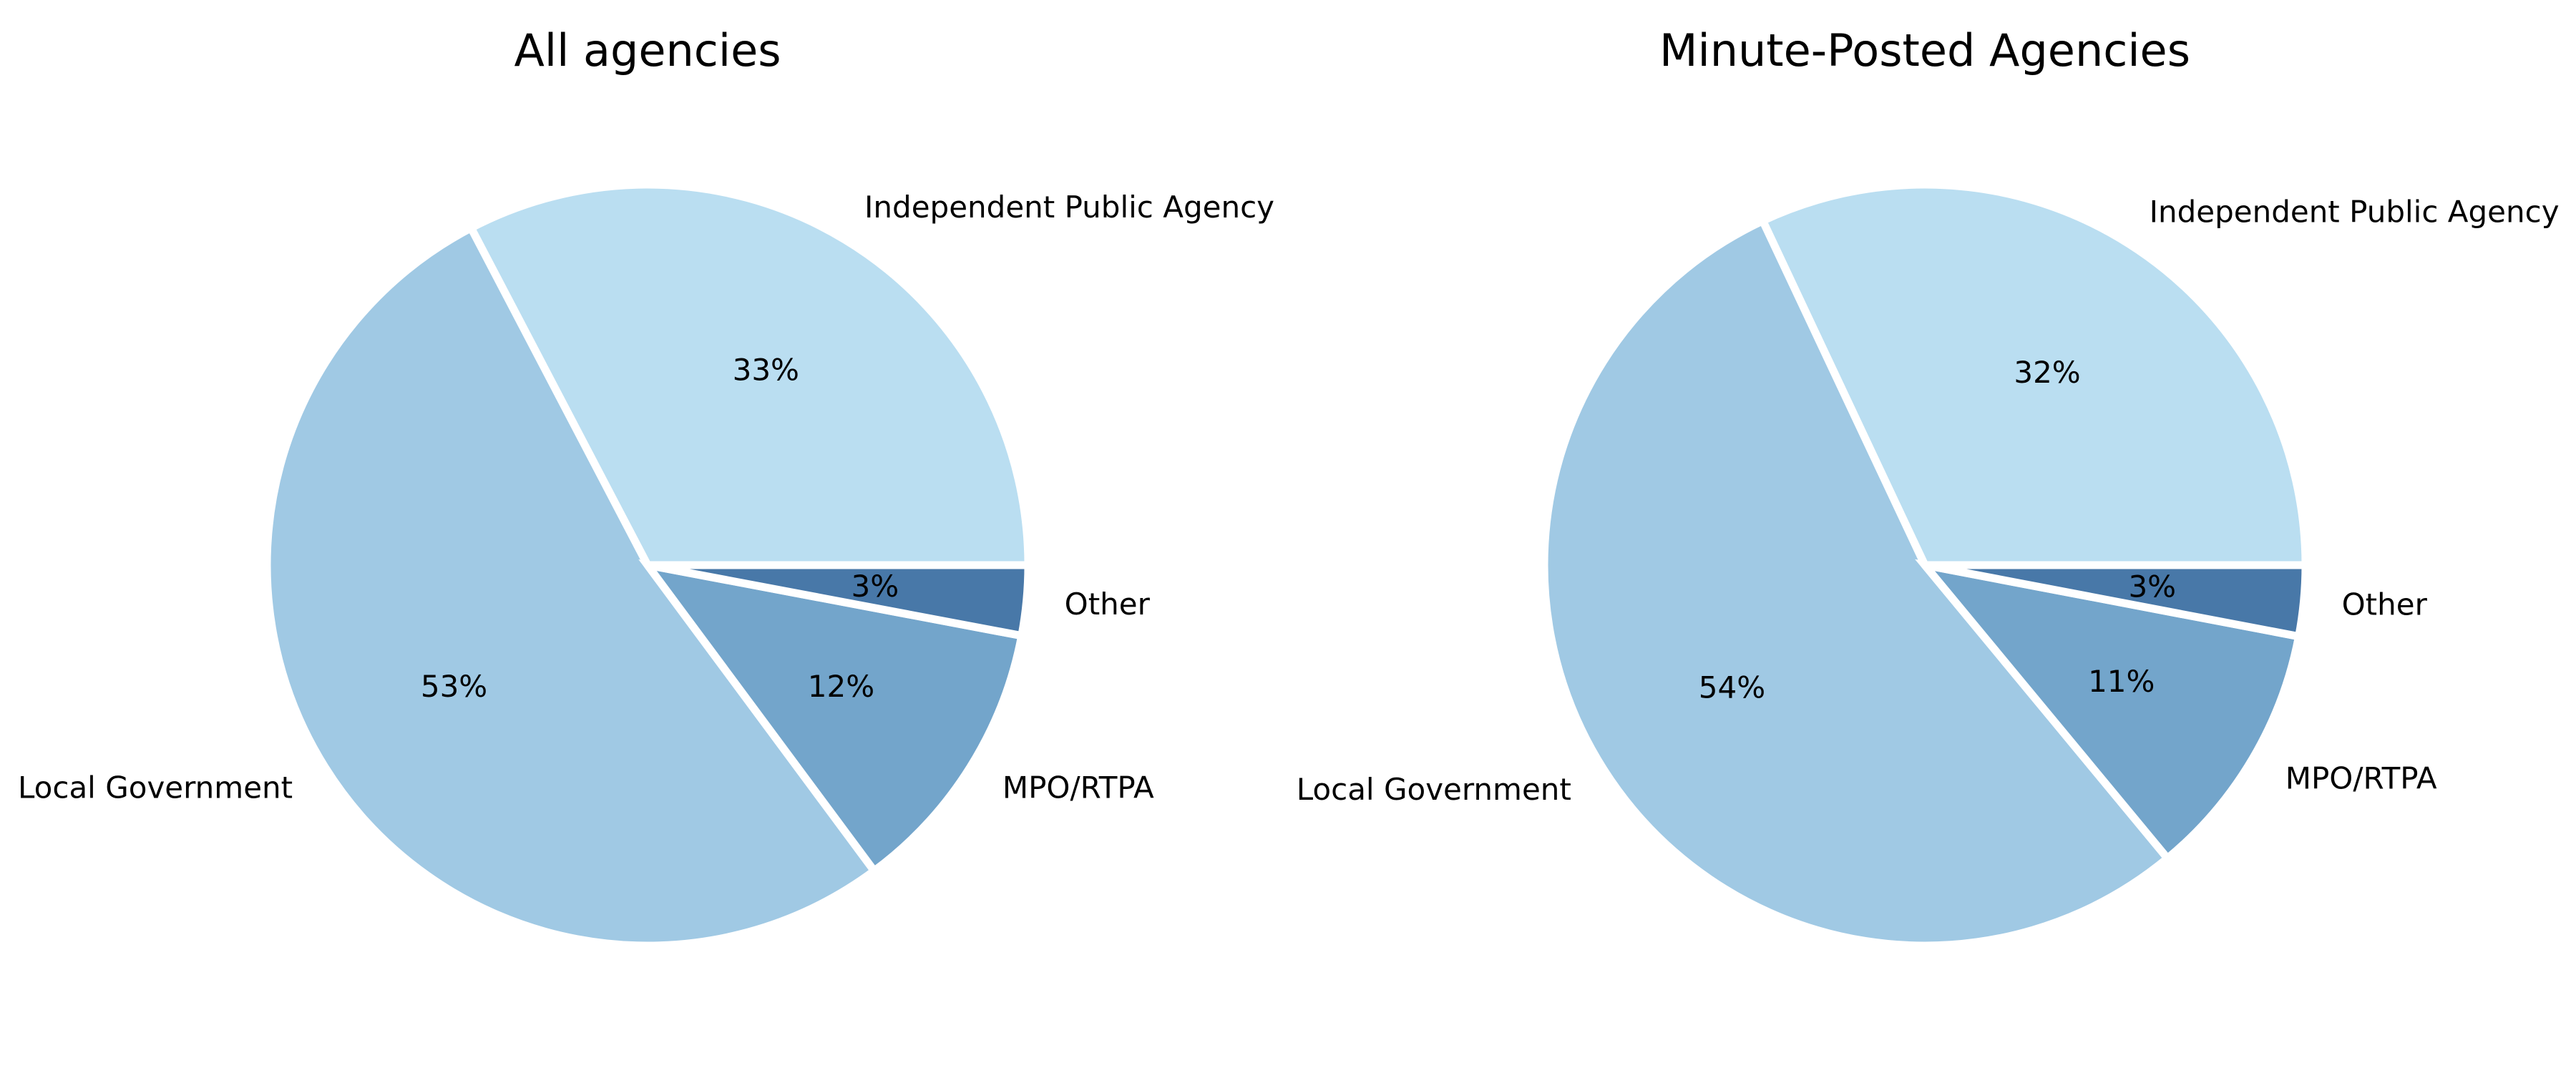 The height and width of the screenshot is (1073, 2576). I want to click on pie-percent-label: 11%, so click(2121, 681).